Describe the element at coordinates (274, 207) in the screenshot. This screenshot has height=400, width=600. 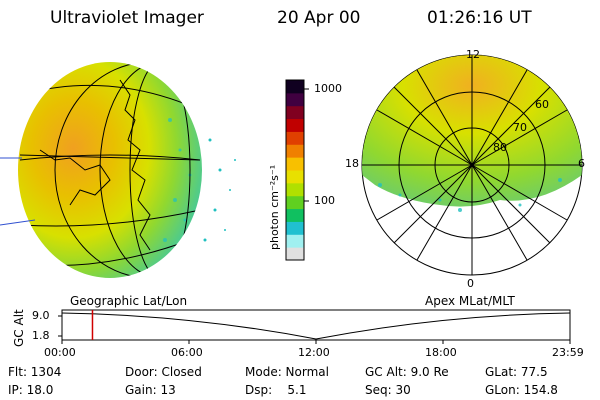
I see `colorbar-unit-label: photon cm⁻²s⁻¹` at that location.